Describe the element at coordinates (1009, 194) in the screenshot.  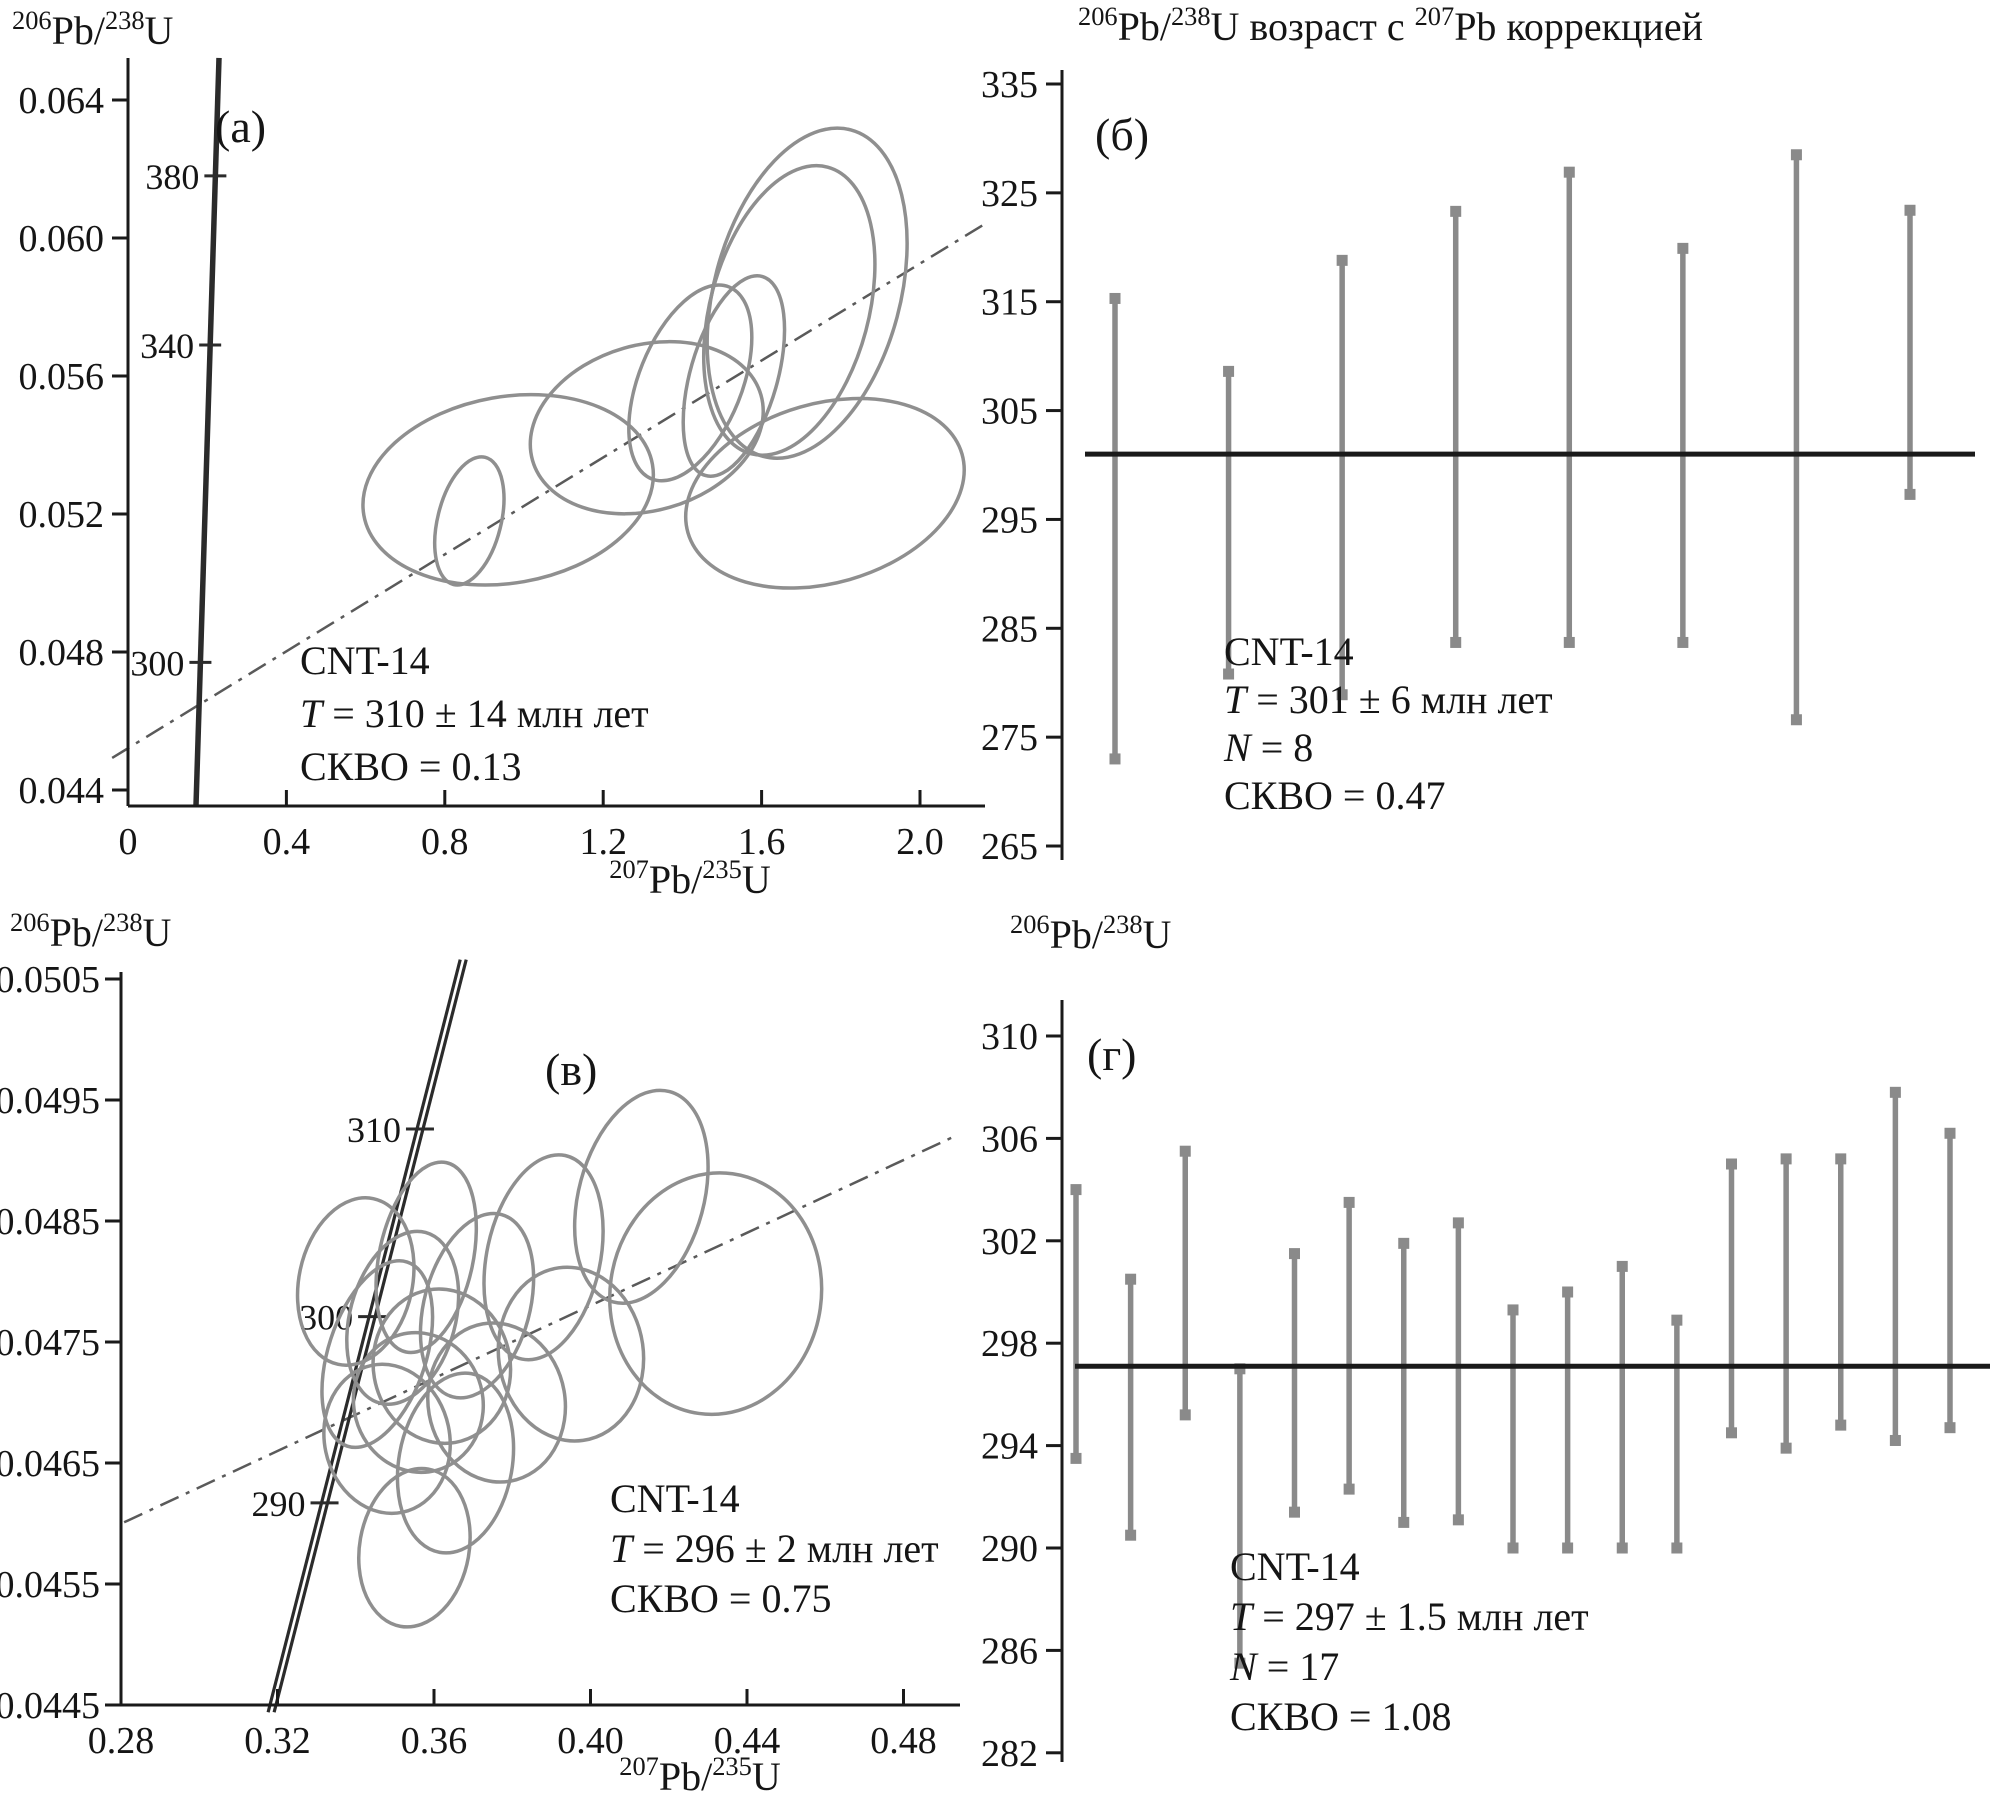
I see `y-tick-label: 325` at that location.